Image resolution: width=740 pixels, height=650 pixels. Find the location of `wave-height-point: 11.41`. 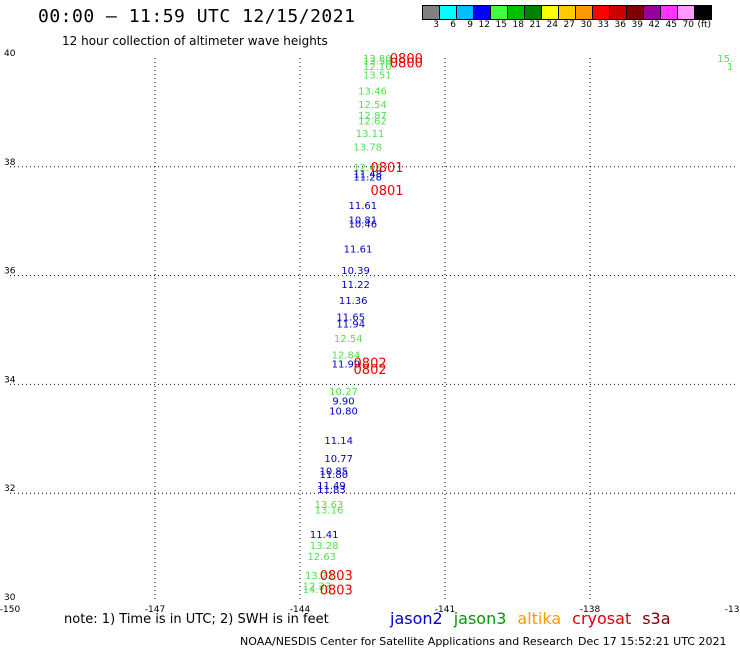

wave-height-point: 11.41 is located at coordinates (324, 535).